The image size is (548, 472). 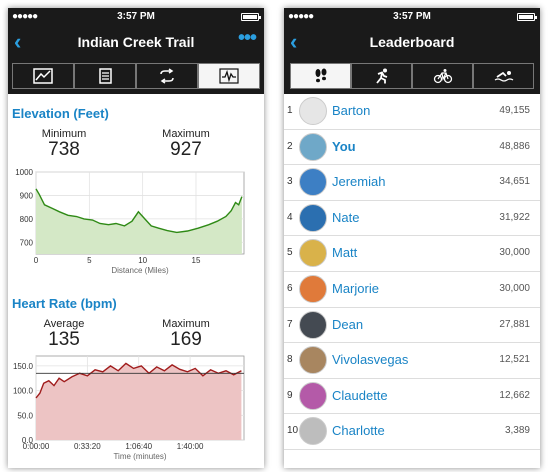 What do you see at coordinates (36, 446) in the screenshot?
I see `x-tick-label: 0:00:00` at bounding box center [36, 446].